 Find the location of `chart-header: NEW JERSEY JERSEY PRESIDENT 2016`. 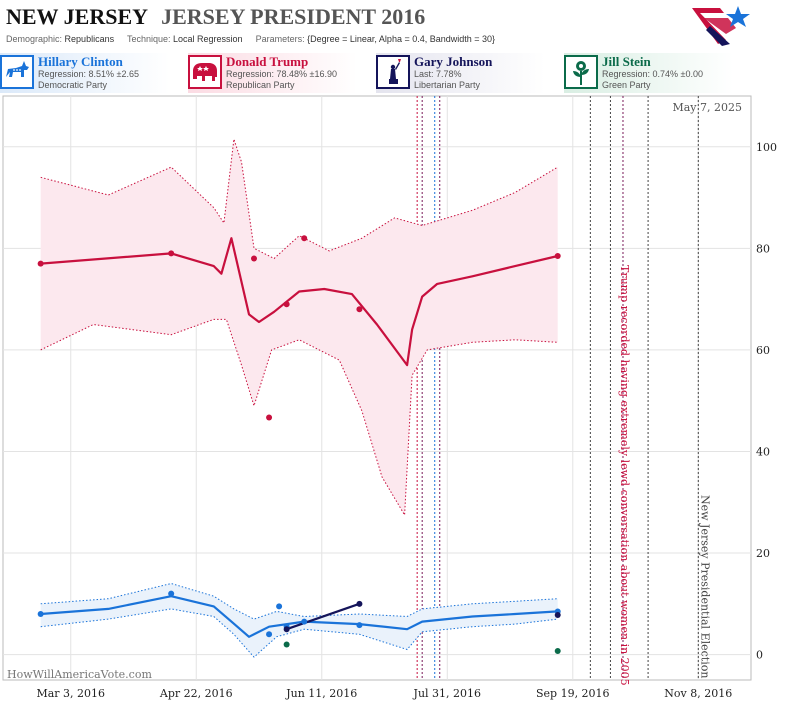

chart-header: NEW JERSEY JERSEY PRESIDENT 2016 is located at coordinates (215, 17).